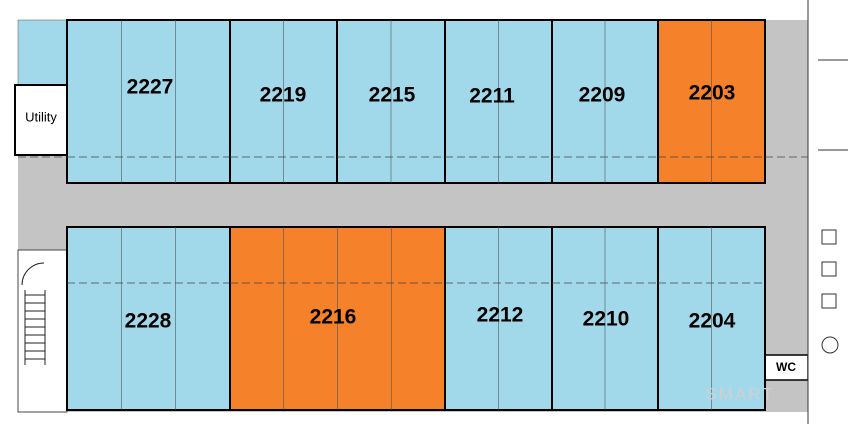 Image resolution: width=848 pixels, height=424 pixels. I want to click on room-label: 2204, so click(712, 321).